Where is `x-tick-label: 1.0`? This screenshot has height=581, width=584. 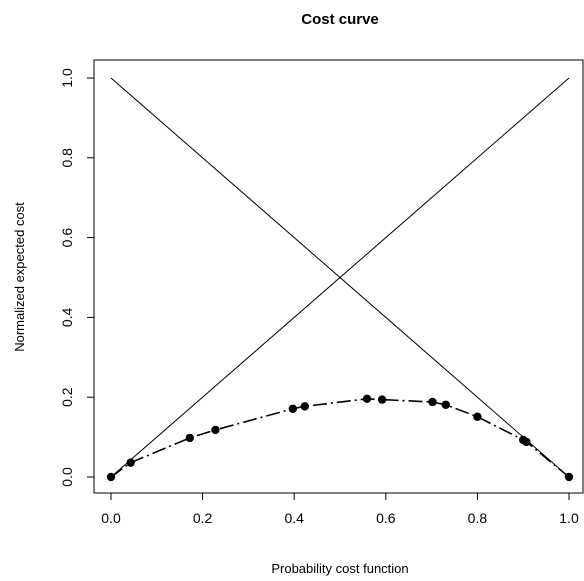
x-tick-label: 1.0 is located at coordinates (569, 518).